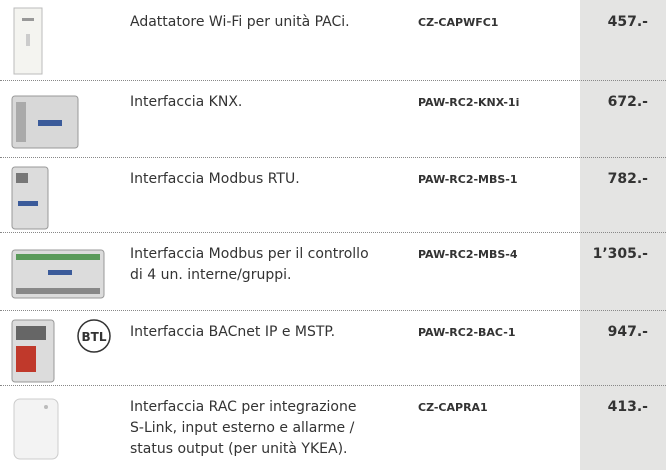 This screenshot has height=470, width=666. Describe the element at coordinates (242, 428) in the screenshot. I see `description-line: S-Link, input esterno e allarme /` at that location.